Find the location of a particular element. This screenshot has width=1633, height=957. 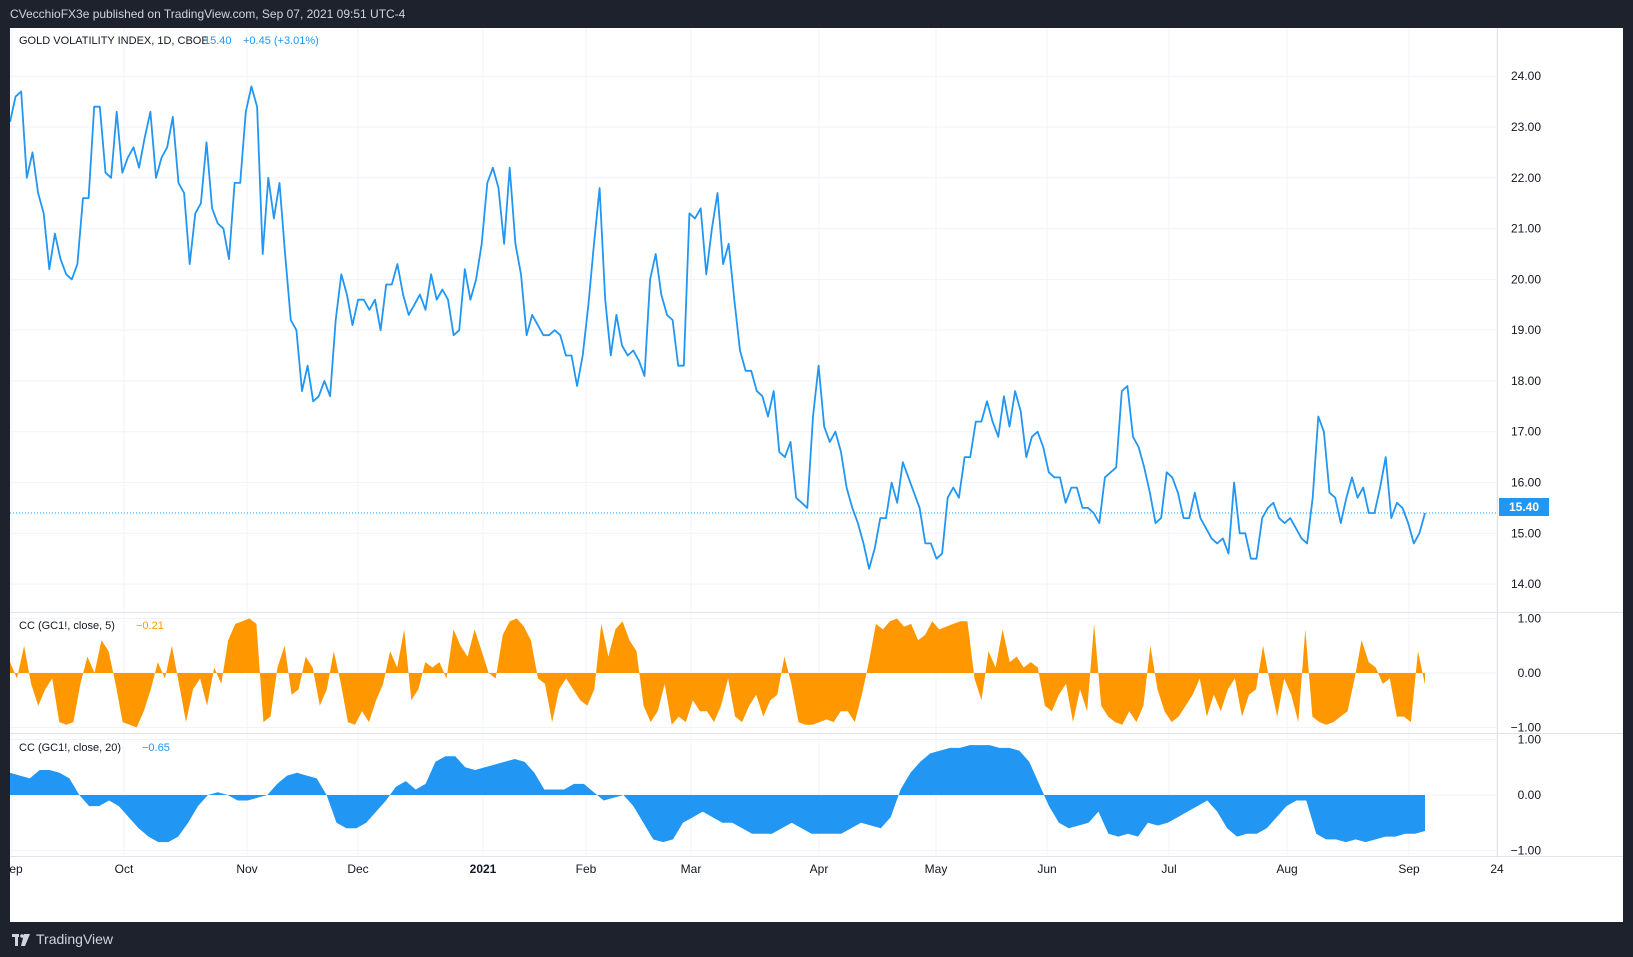

main-legend-value: 15.40 is located at coordinates (218, 41).